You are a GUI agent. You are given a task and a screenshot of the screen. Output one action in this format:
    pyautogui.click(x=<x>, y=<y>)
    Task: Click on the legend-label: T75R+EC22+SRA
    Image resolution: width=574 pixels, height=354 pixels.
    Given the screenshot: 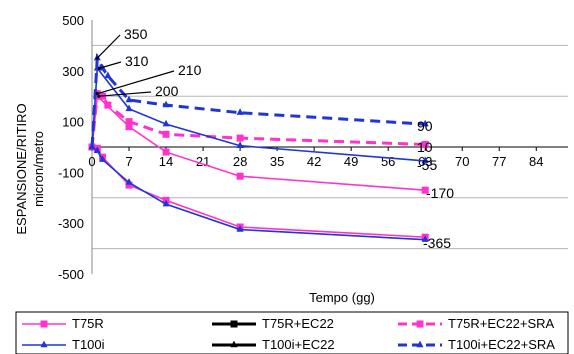 What is the action you would take?
    pyautogui.click(x=501, y=323)
    